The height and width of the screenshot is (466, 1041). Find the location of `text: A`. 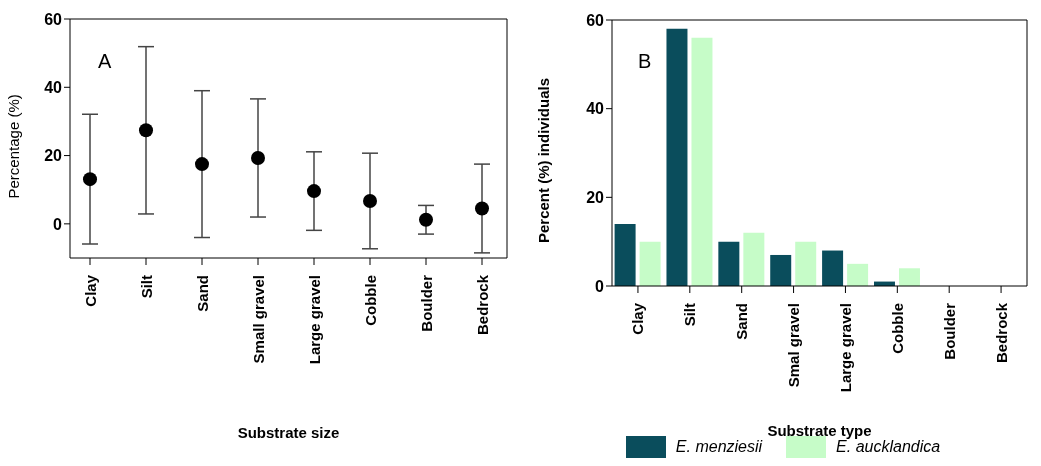

text: A is located at coordinates (105, 61).